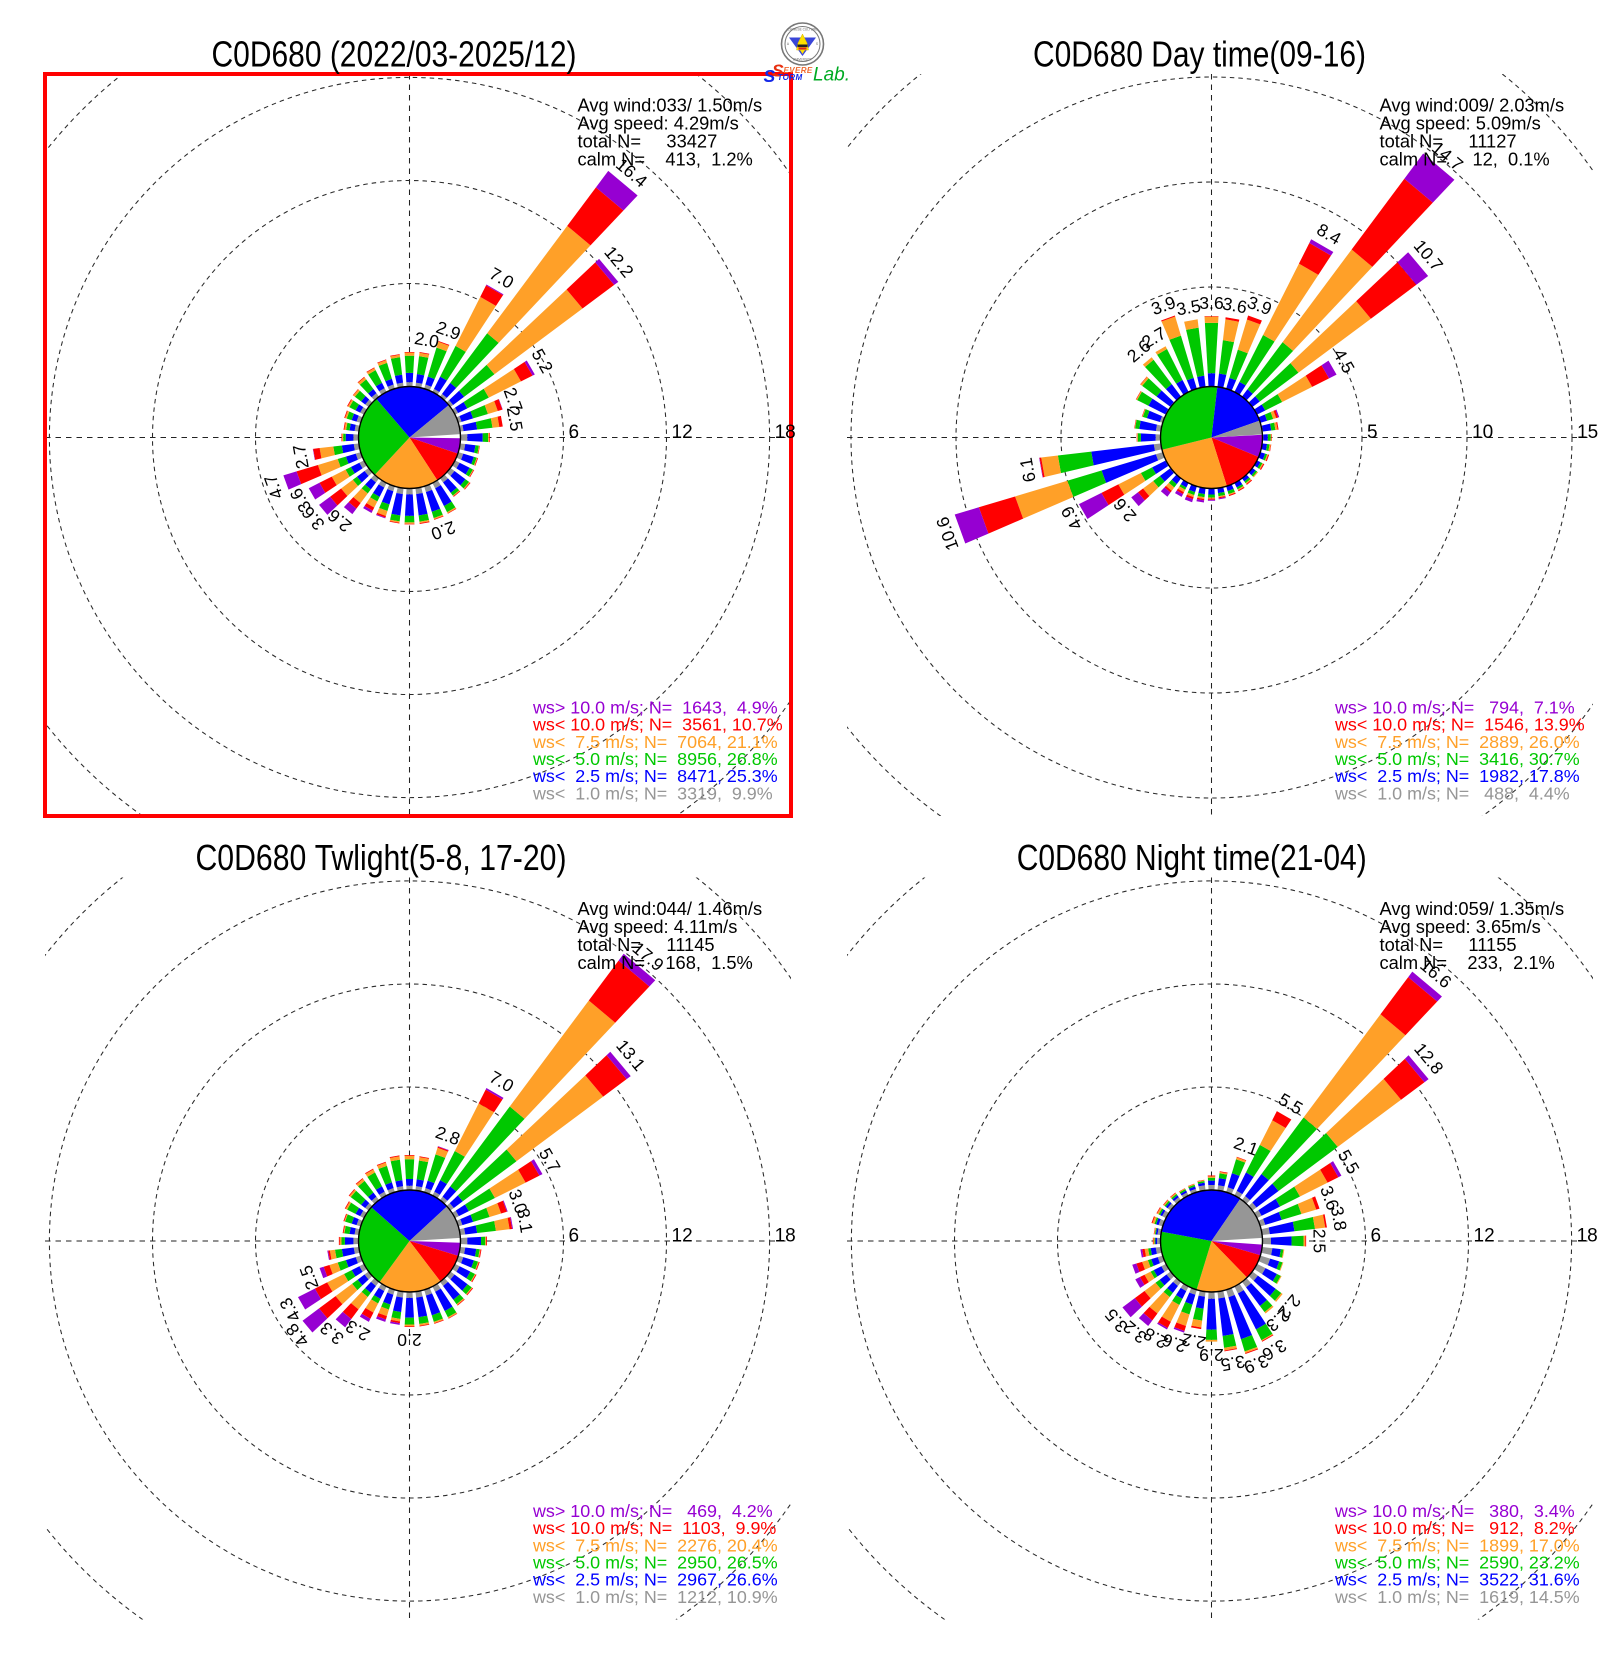 Image resolution: width=1620 pixels, height=1660 pixels. Describe the element at coordinates (798, 70) in the screenshot. I see `svg-text: EVERE` at that location.